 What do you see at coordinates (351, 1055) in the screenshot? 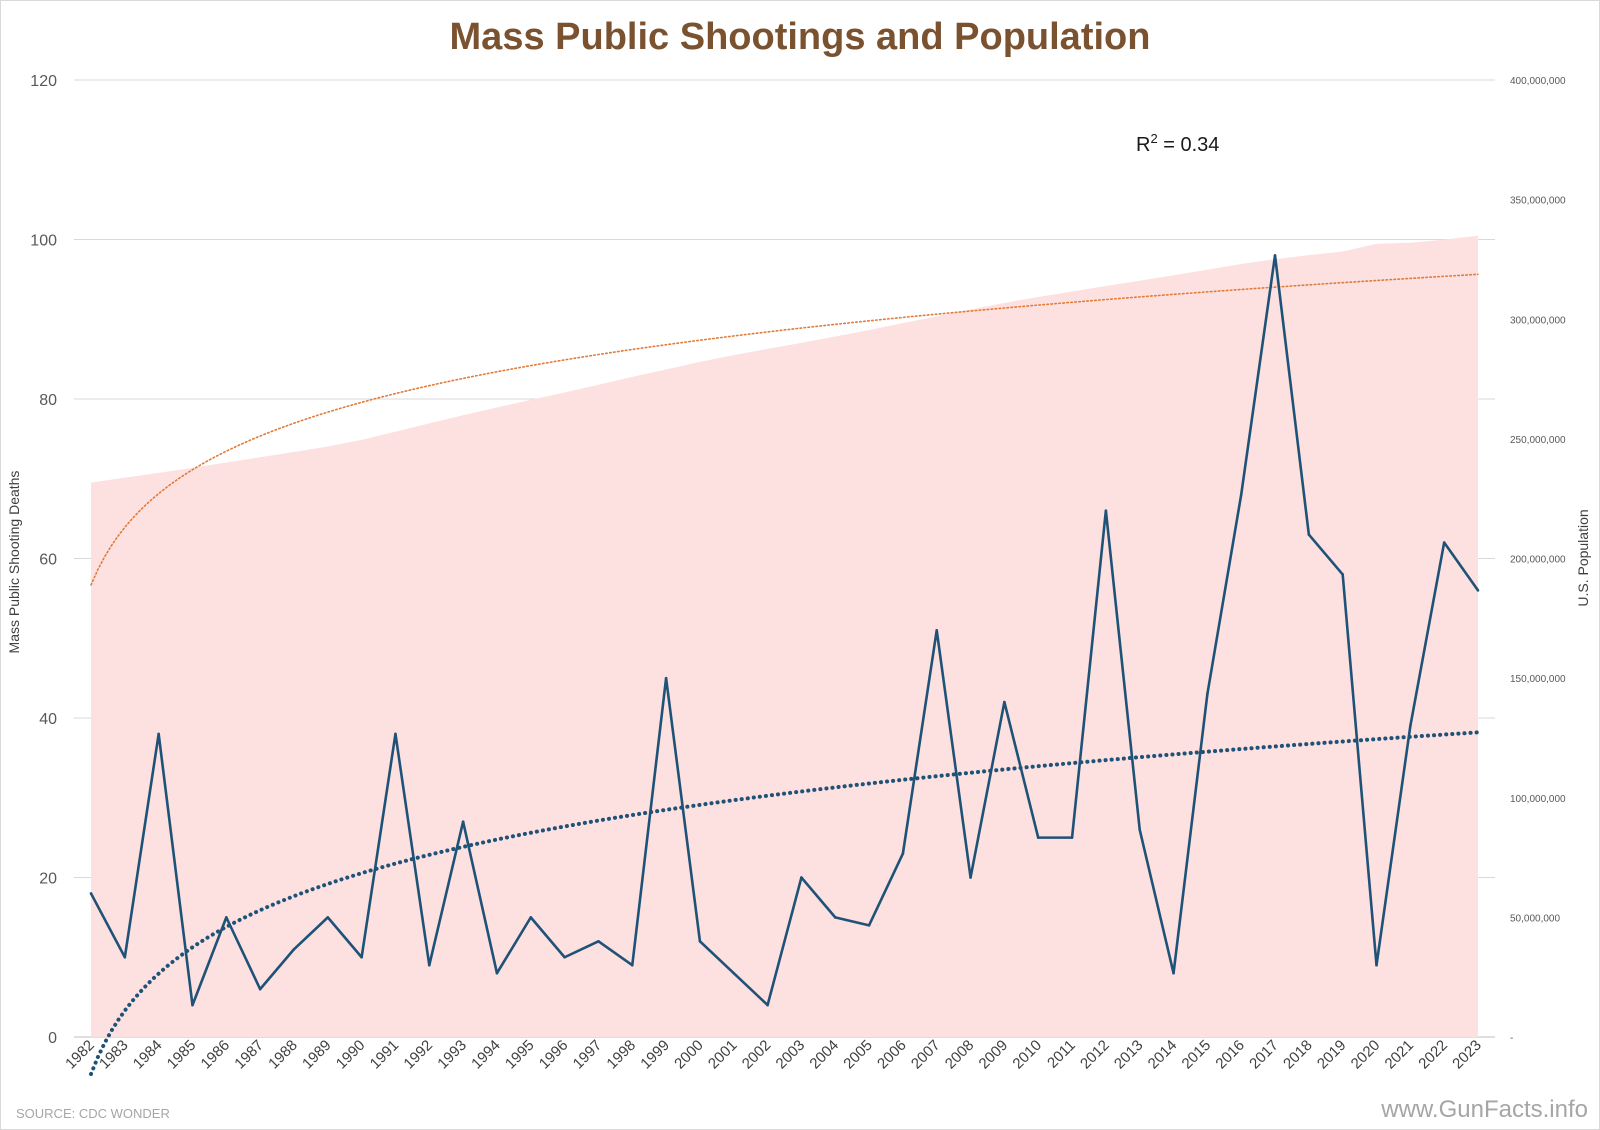
I see `x-tick-label: 1990` at bounding box center [351, 1055].